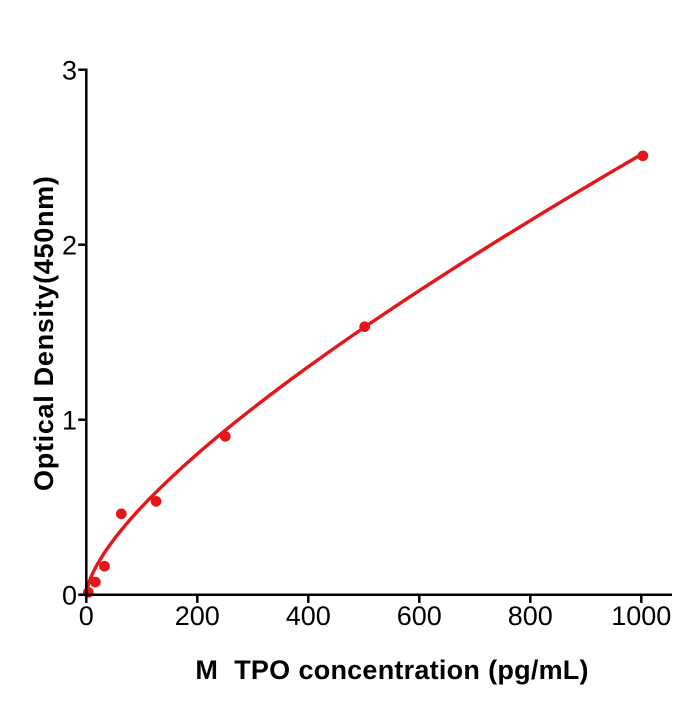  I want to click on svg-text: 400, so click(308, 616).